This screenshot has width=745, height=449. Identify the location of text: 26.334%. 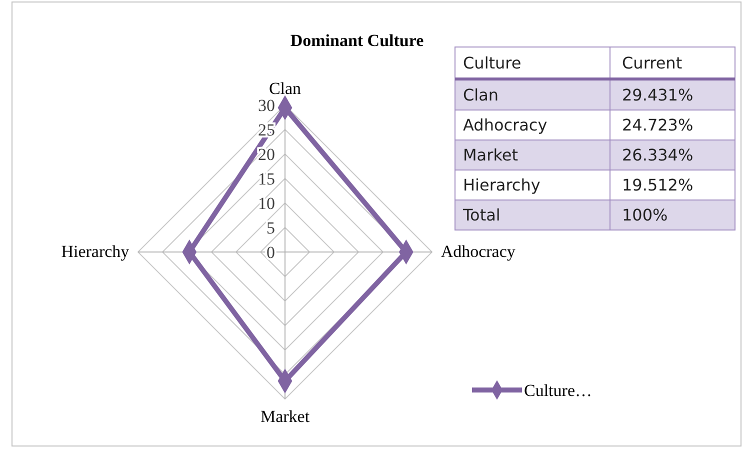
(658, 155).